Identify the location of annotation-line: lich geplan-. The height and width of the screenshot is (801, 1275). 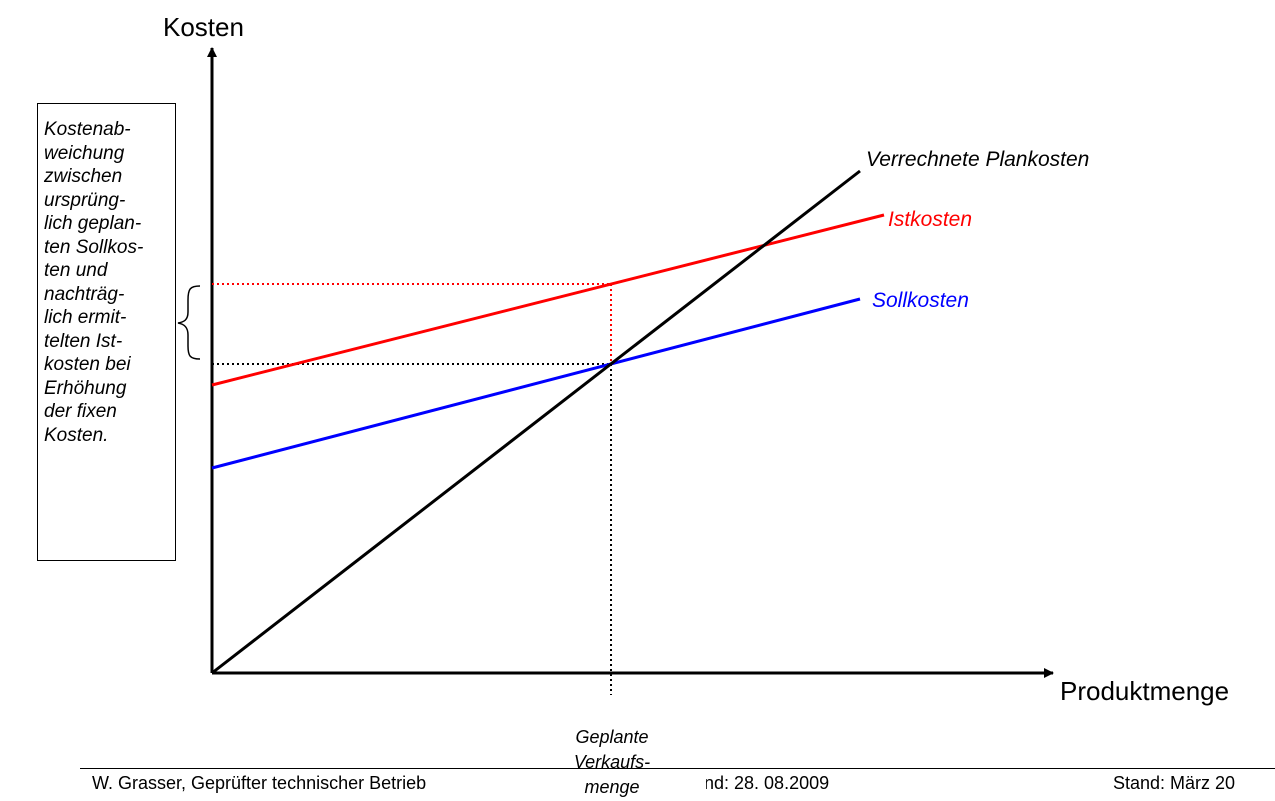
(93, 223).